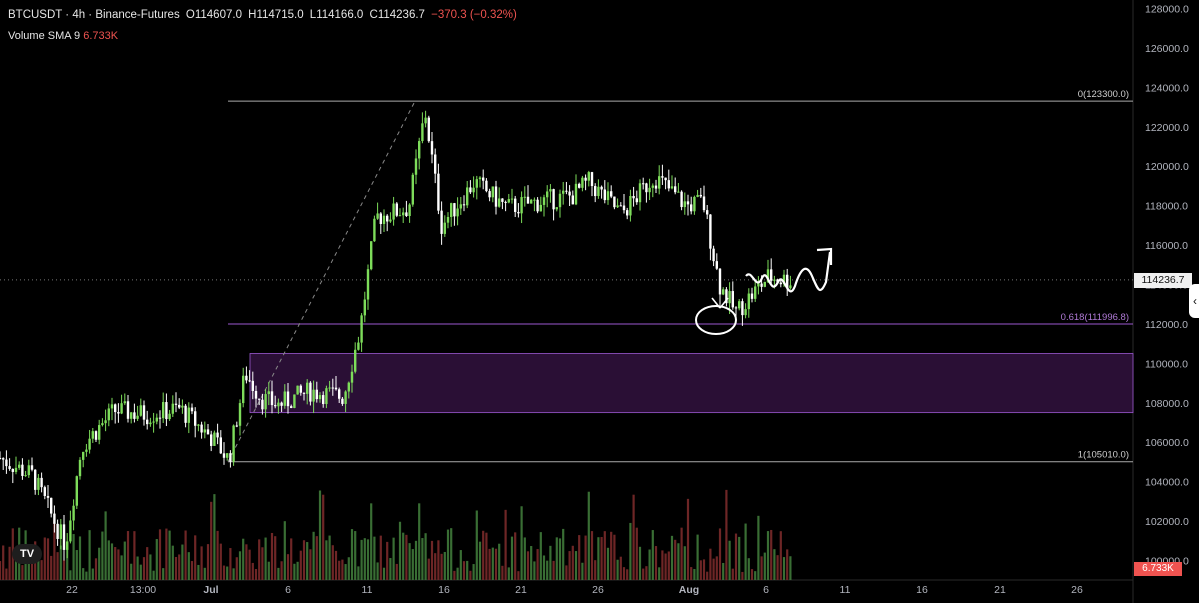  Describe the element at coordinates (720, 303) in the screenshot. I see `low-mark-icon` at that location.